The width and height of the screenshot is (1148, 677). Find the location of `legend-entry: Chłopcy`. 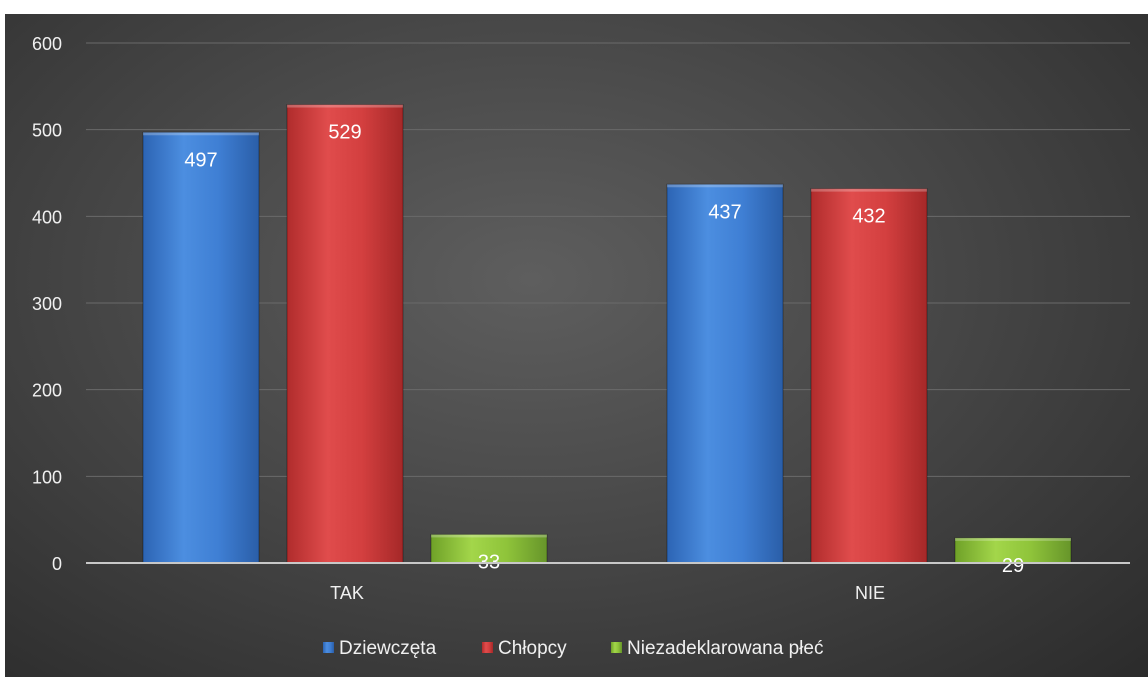

legend-entry: Chłopcy is located at coordinates (532, 648).